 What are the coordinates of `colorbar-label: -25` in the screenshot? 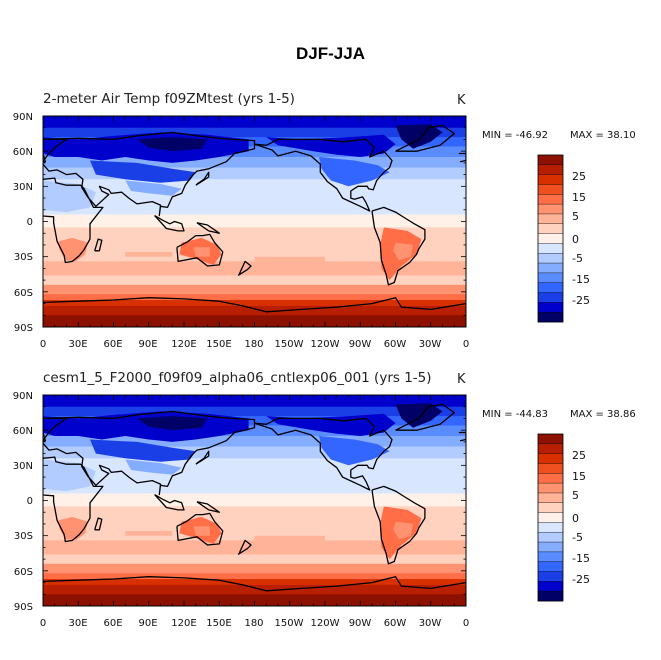 It's located at (581, 300).